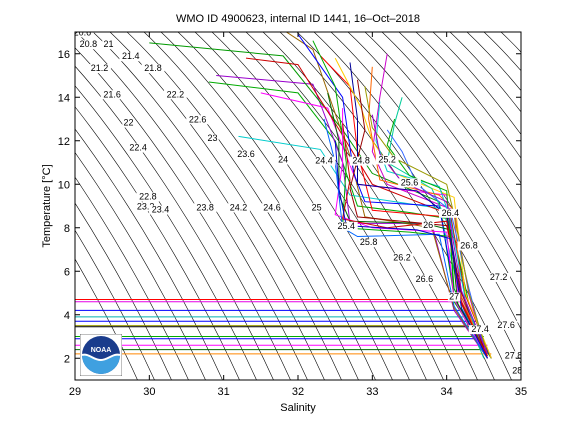  I want to click on density-label: 22, so click(129, 123).